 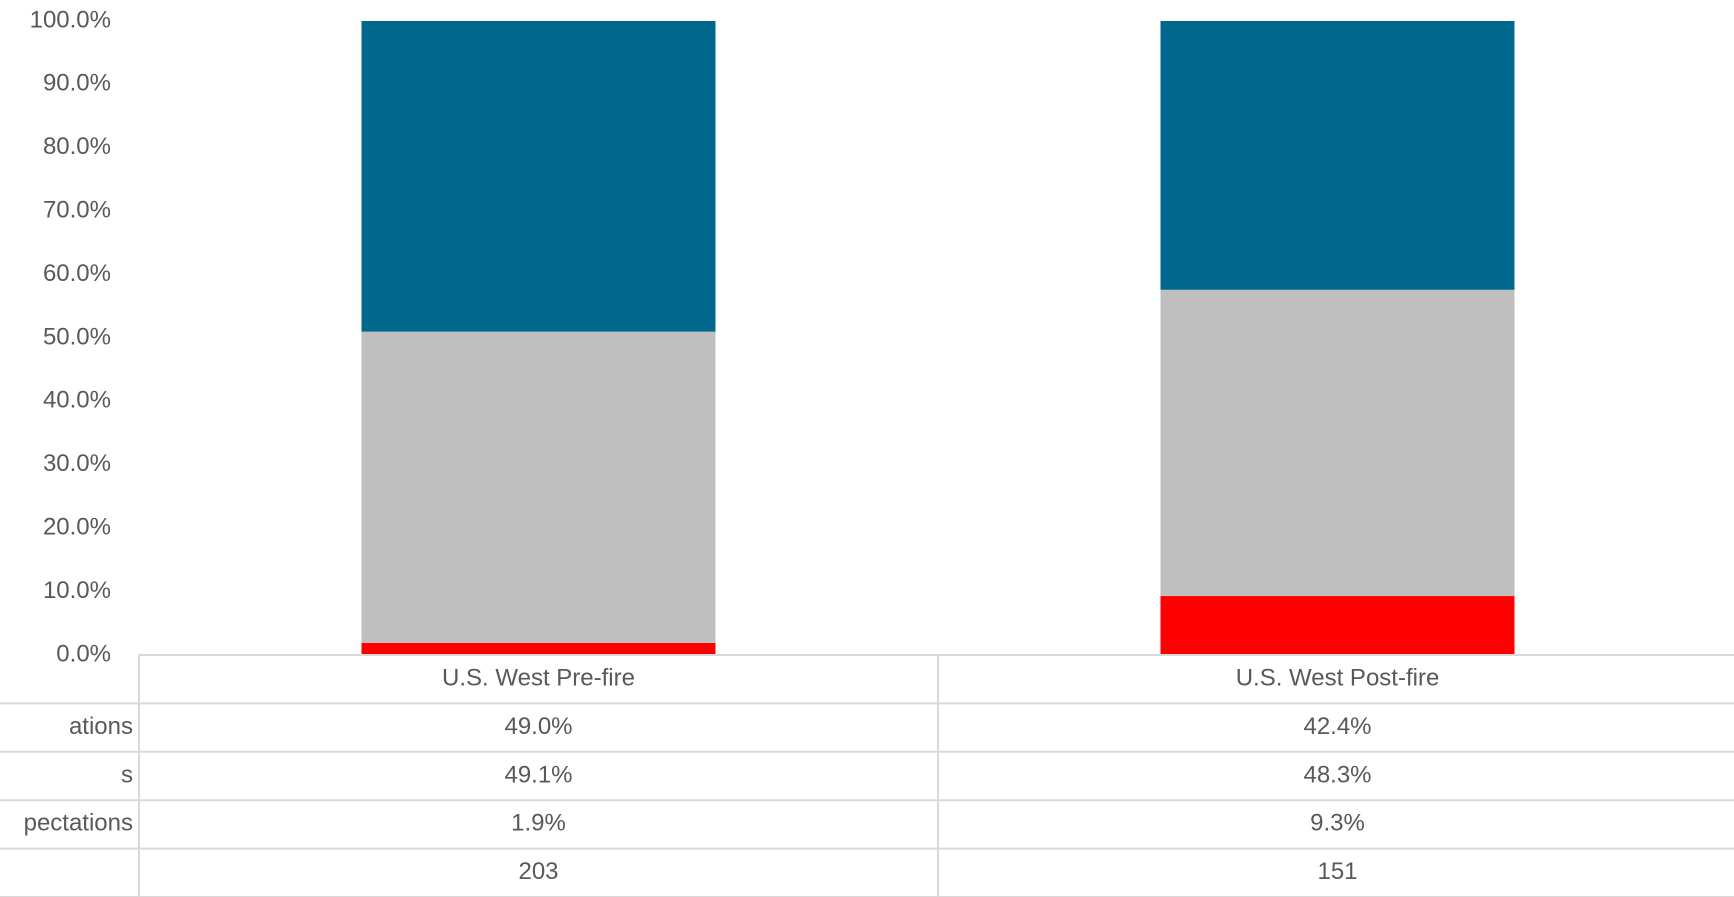 What do you see at coordinates (70, 19) in the screenshot?
I see `y-tick-label: 100.0%` at bounding box center [70, 19].